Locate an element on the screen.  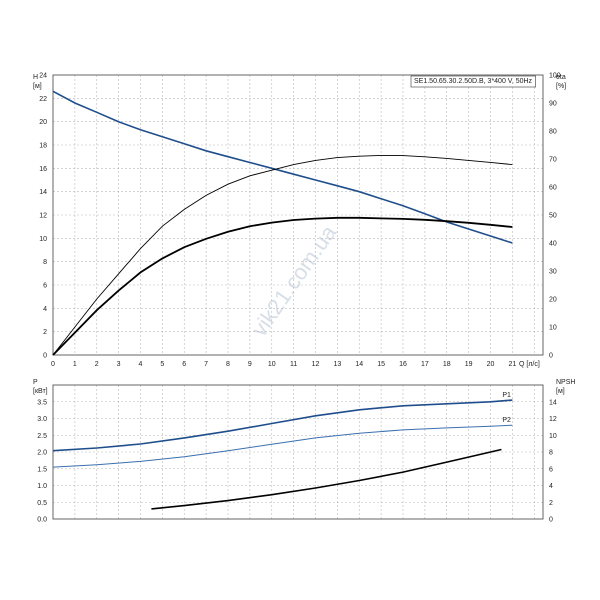
y-tick-right-label: 2 is located at coordinates (551, 503).